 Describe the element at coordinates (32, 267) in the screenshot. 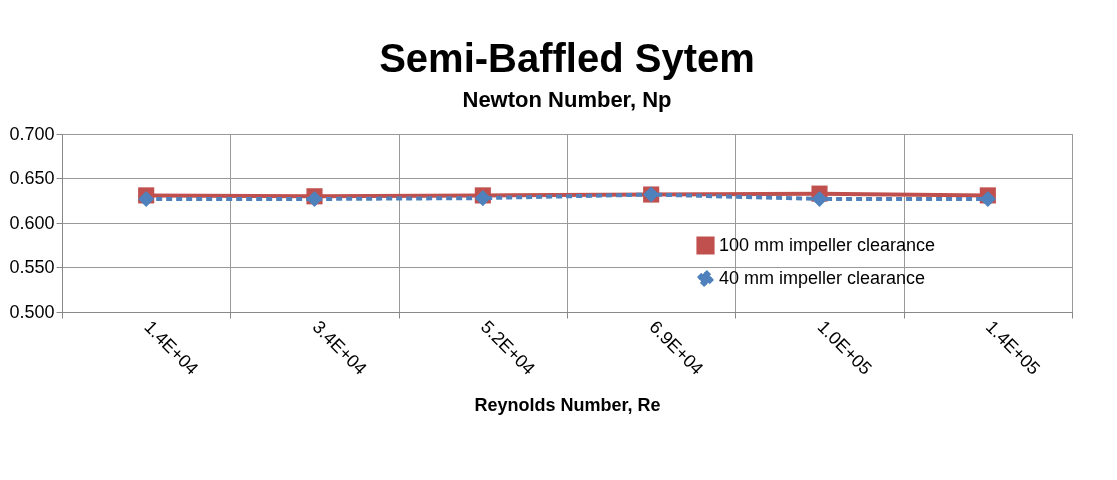

I see `y-tick-label: 0.550` at that location.